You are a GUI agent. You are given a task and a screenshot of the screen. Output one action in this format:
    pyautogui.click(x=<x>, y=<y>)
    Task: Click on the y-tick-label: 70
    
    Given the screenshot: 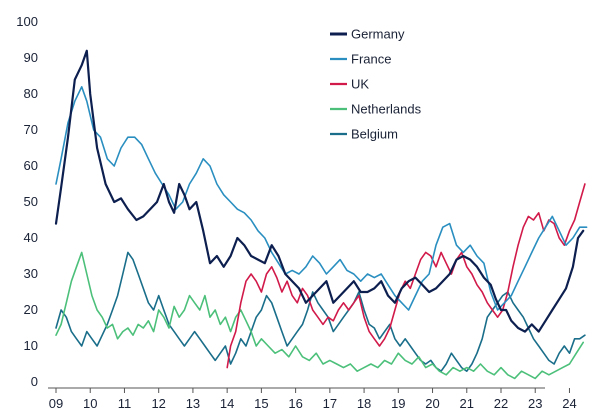 What is the action you would take?
    pyautogui.click(x=31, y=129)
    